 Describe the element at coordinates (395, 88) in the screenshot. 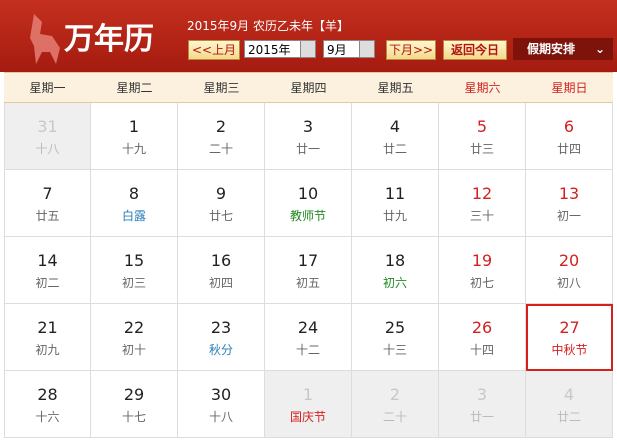

I see `weekday-label: 星期五` at that location.